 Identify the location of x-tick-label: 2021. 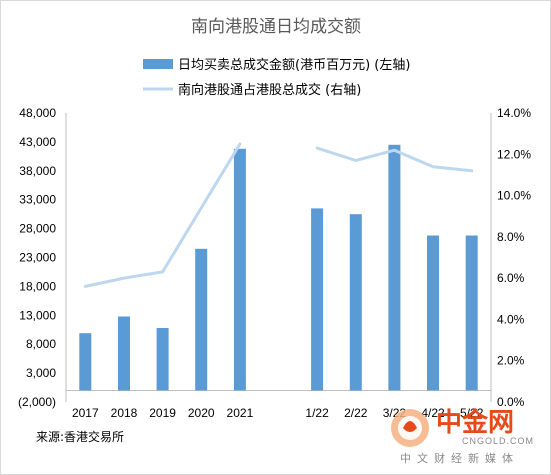
(240, 413).